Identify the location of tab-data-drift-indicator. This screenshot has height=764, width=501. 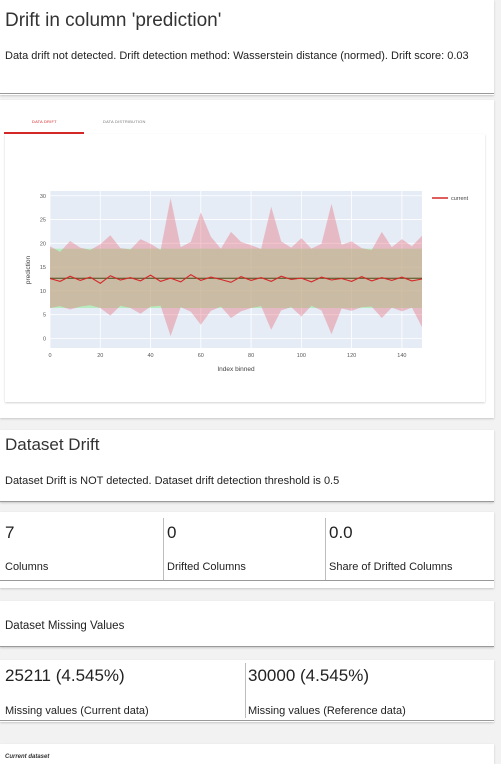
(44, 133).